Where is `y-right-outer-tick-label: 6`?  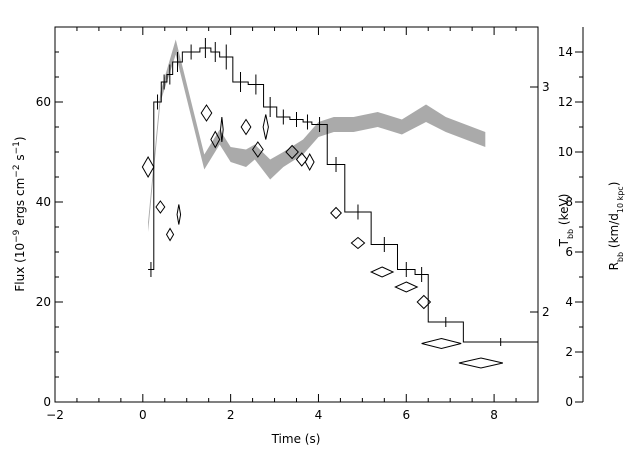
y-right-outer-tick-label: 6 is located at coordinates (569, 252).